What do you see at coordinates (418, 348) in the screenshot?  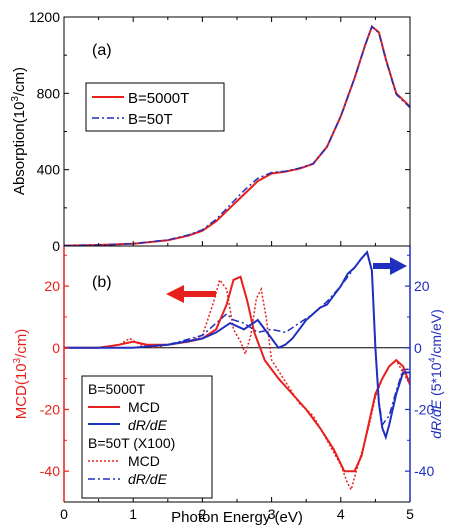 I see `panel-b-ytick-right-label: 0` at bounding box center [418, 348].